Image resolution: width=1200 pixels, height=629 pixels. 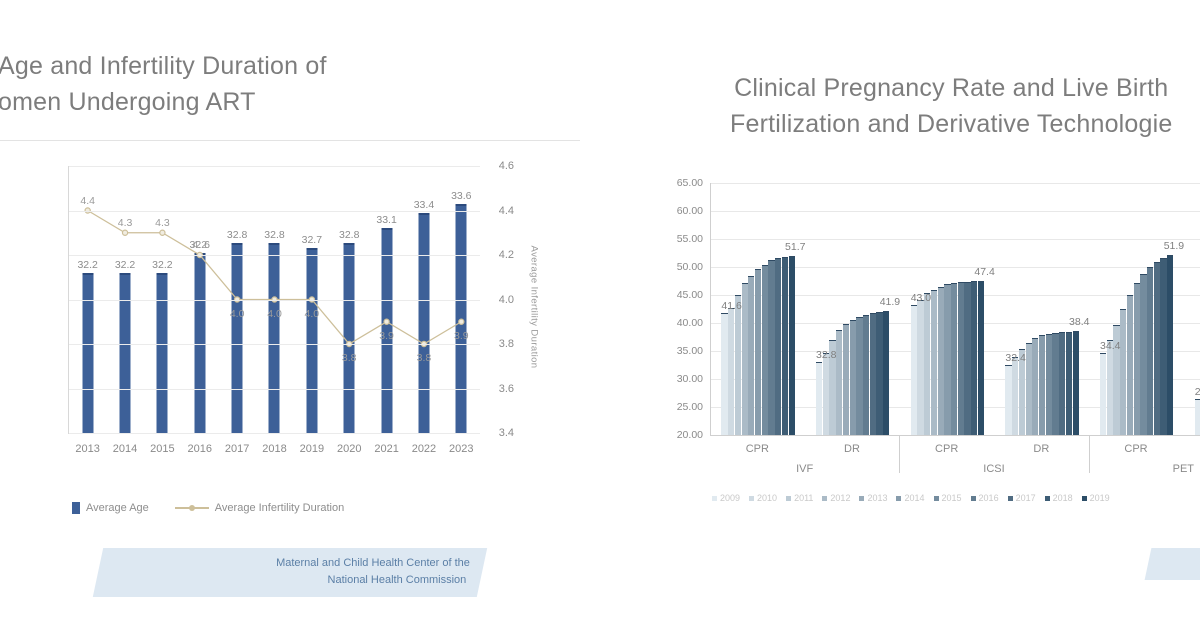 I want to click on legend-item: 2015, so click(x=947, y=498).